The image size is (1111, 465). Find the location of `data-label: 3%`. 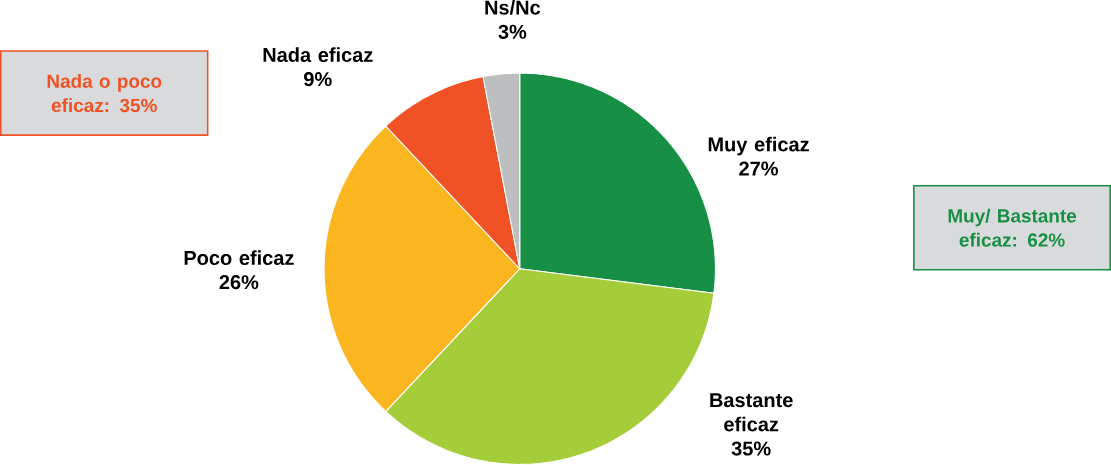

data-label: 3% is located at coordinates (512, 31).